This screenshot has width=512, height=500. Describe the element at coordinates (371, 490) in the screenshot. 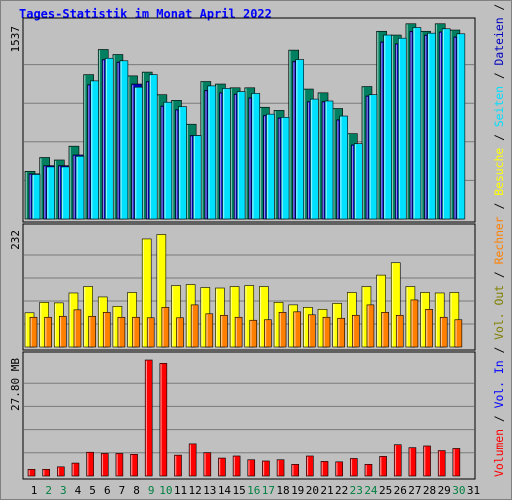

I see `x-tick-label-day-24: 24` at that location.